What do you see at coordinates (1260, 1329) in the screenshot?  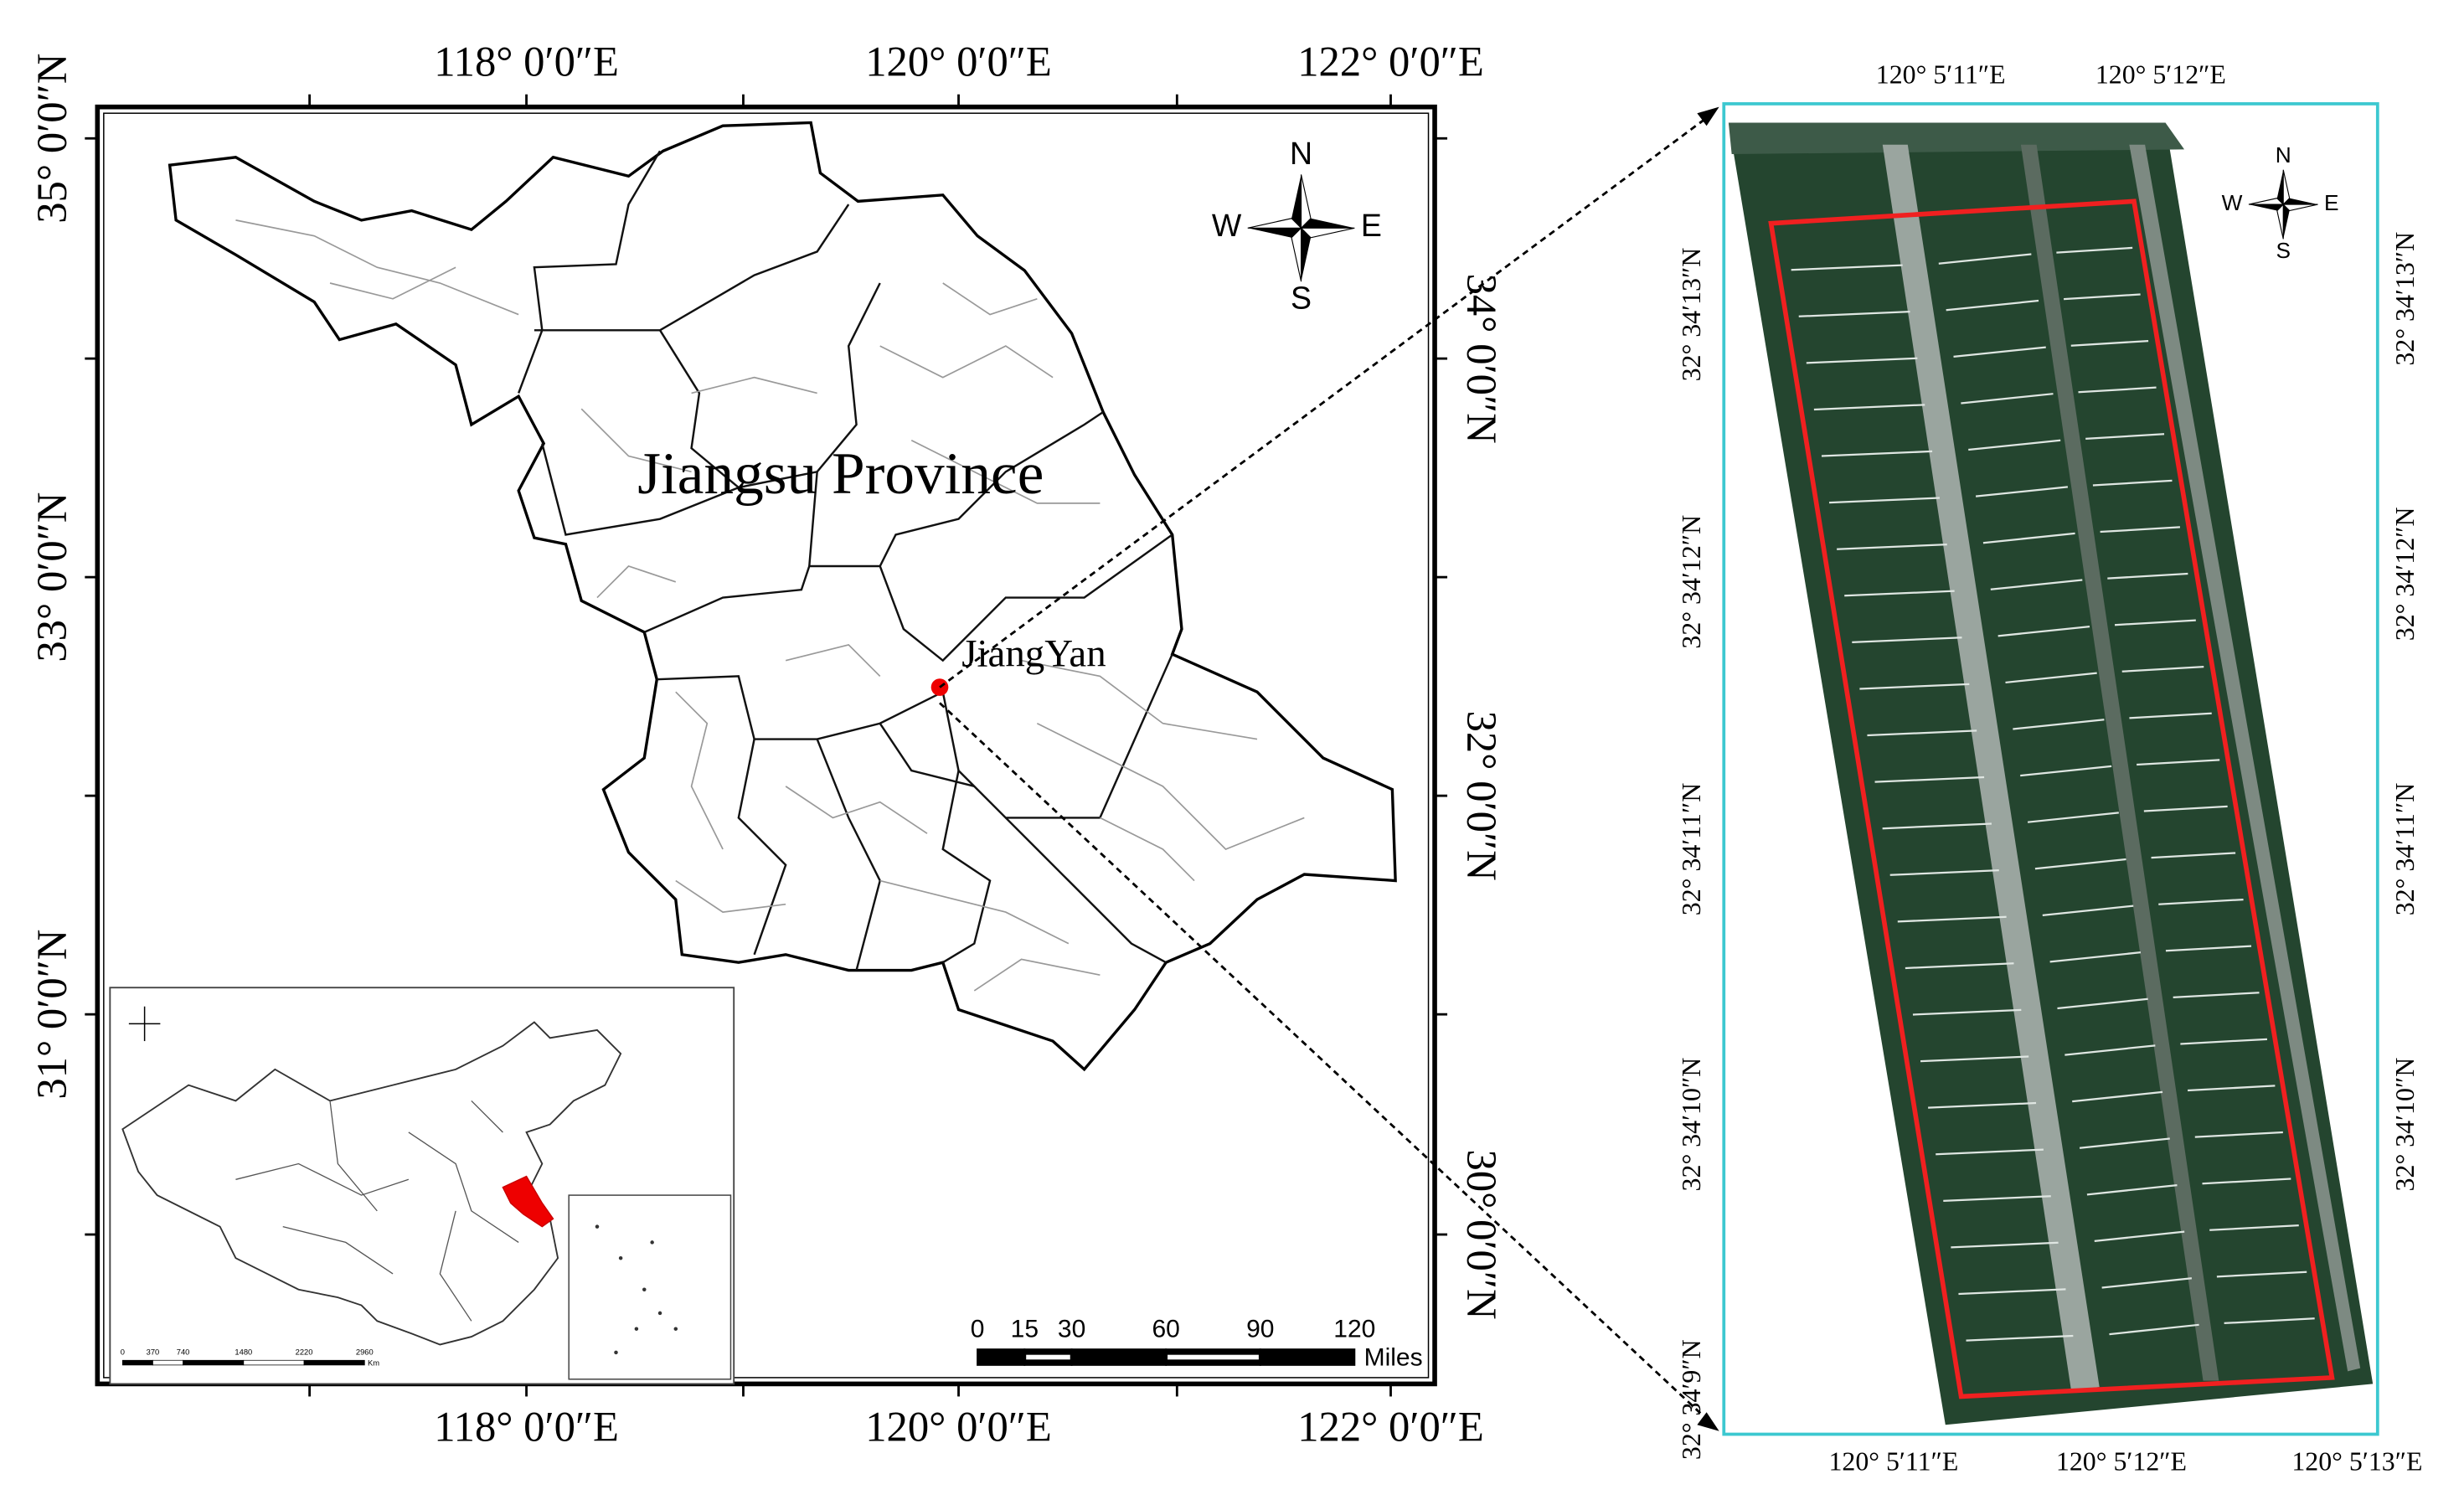 I see `scale-label: 90` at bounding box center [1260, 1329].